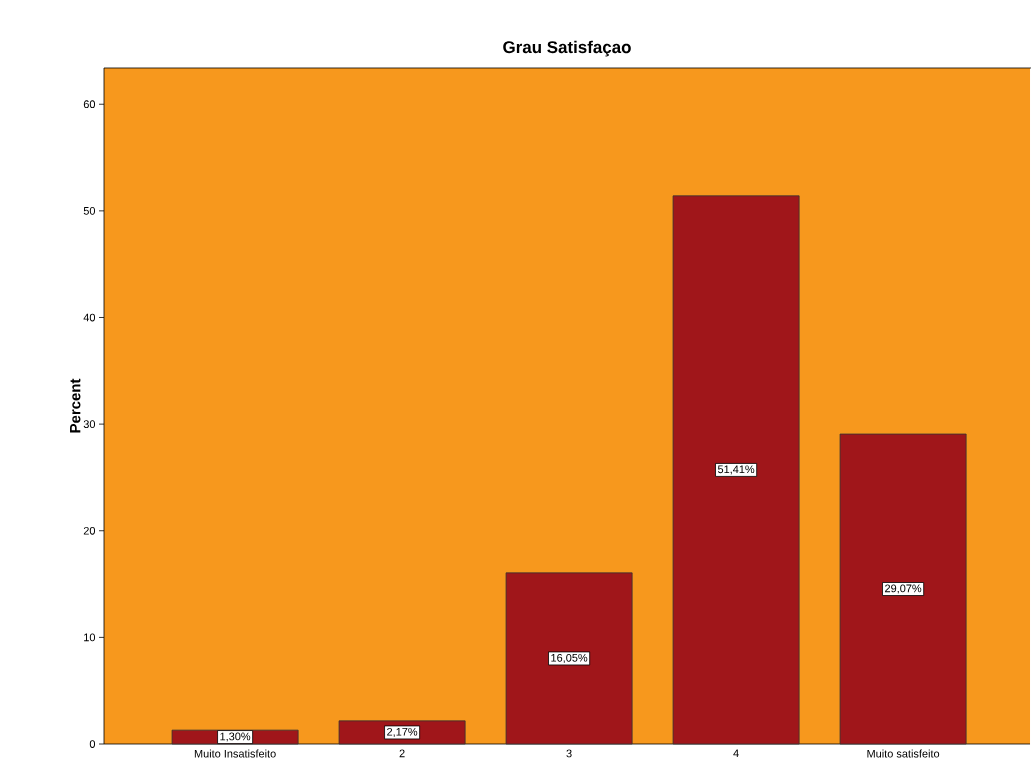  What do you see at coordinates (89, 317) in the screenshot?
I see `y-tick-label: 40` at bounding box center [89, 317].